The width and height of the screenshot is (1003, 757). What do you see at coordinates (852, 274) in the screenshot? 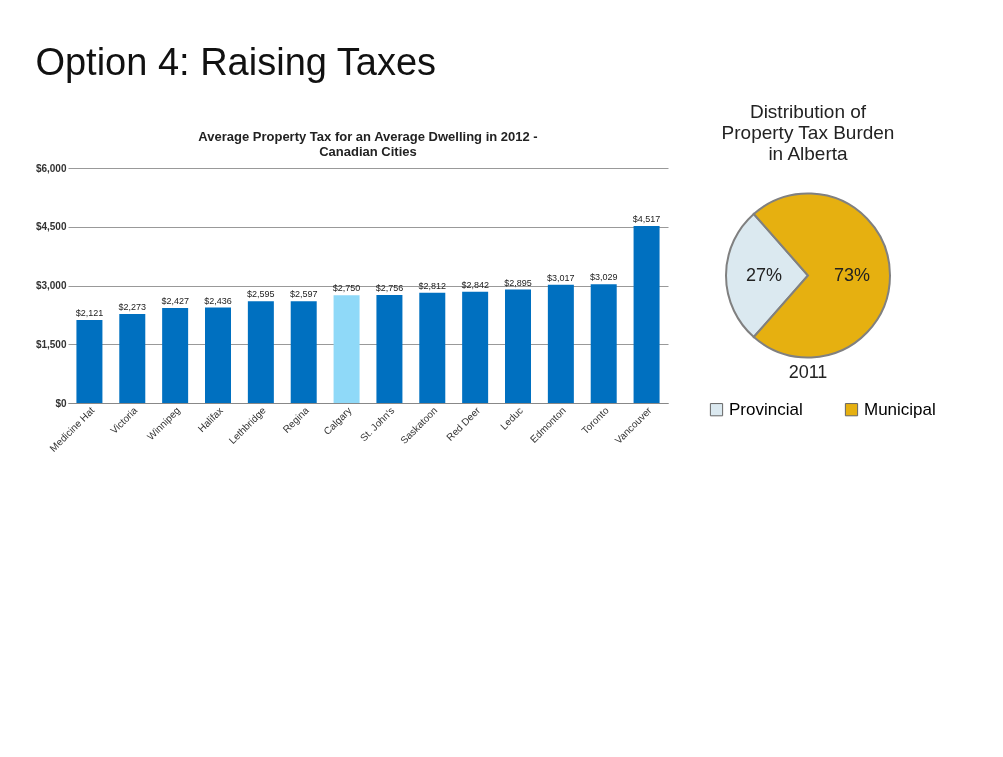
I see `data-label: 73%` at bounding box center [852, 274].